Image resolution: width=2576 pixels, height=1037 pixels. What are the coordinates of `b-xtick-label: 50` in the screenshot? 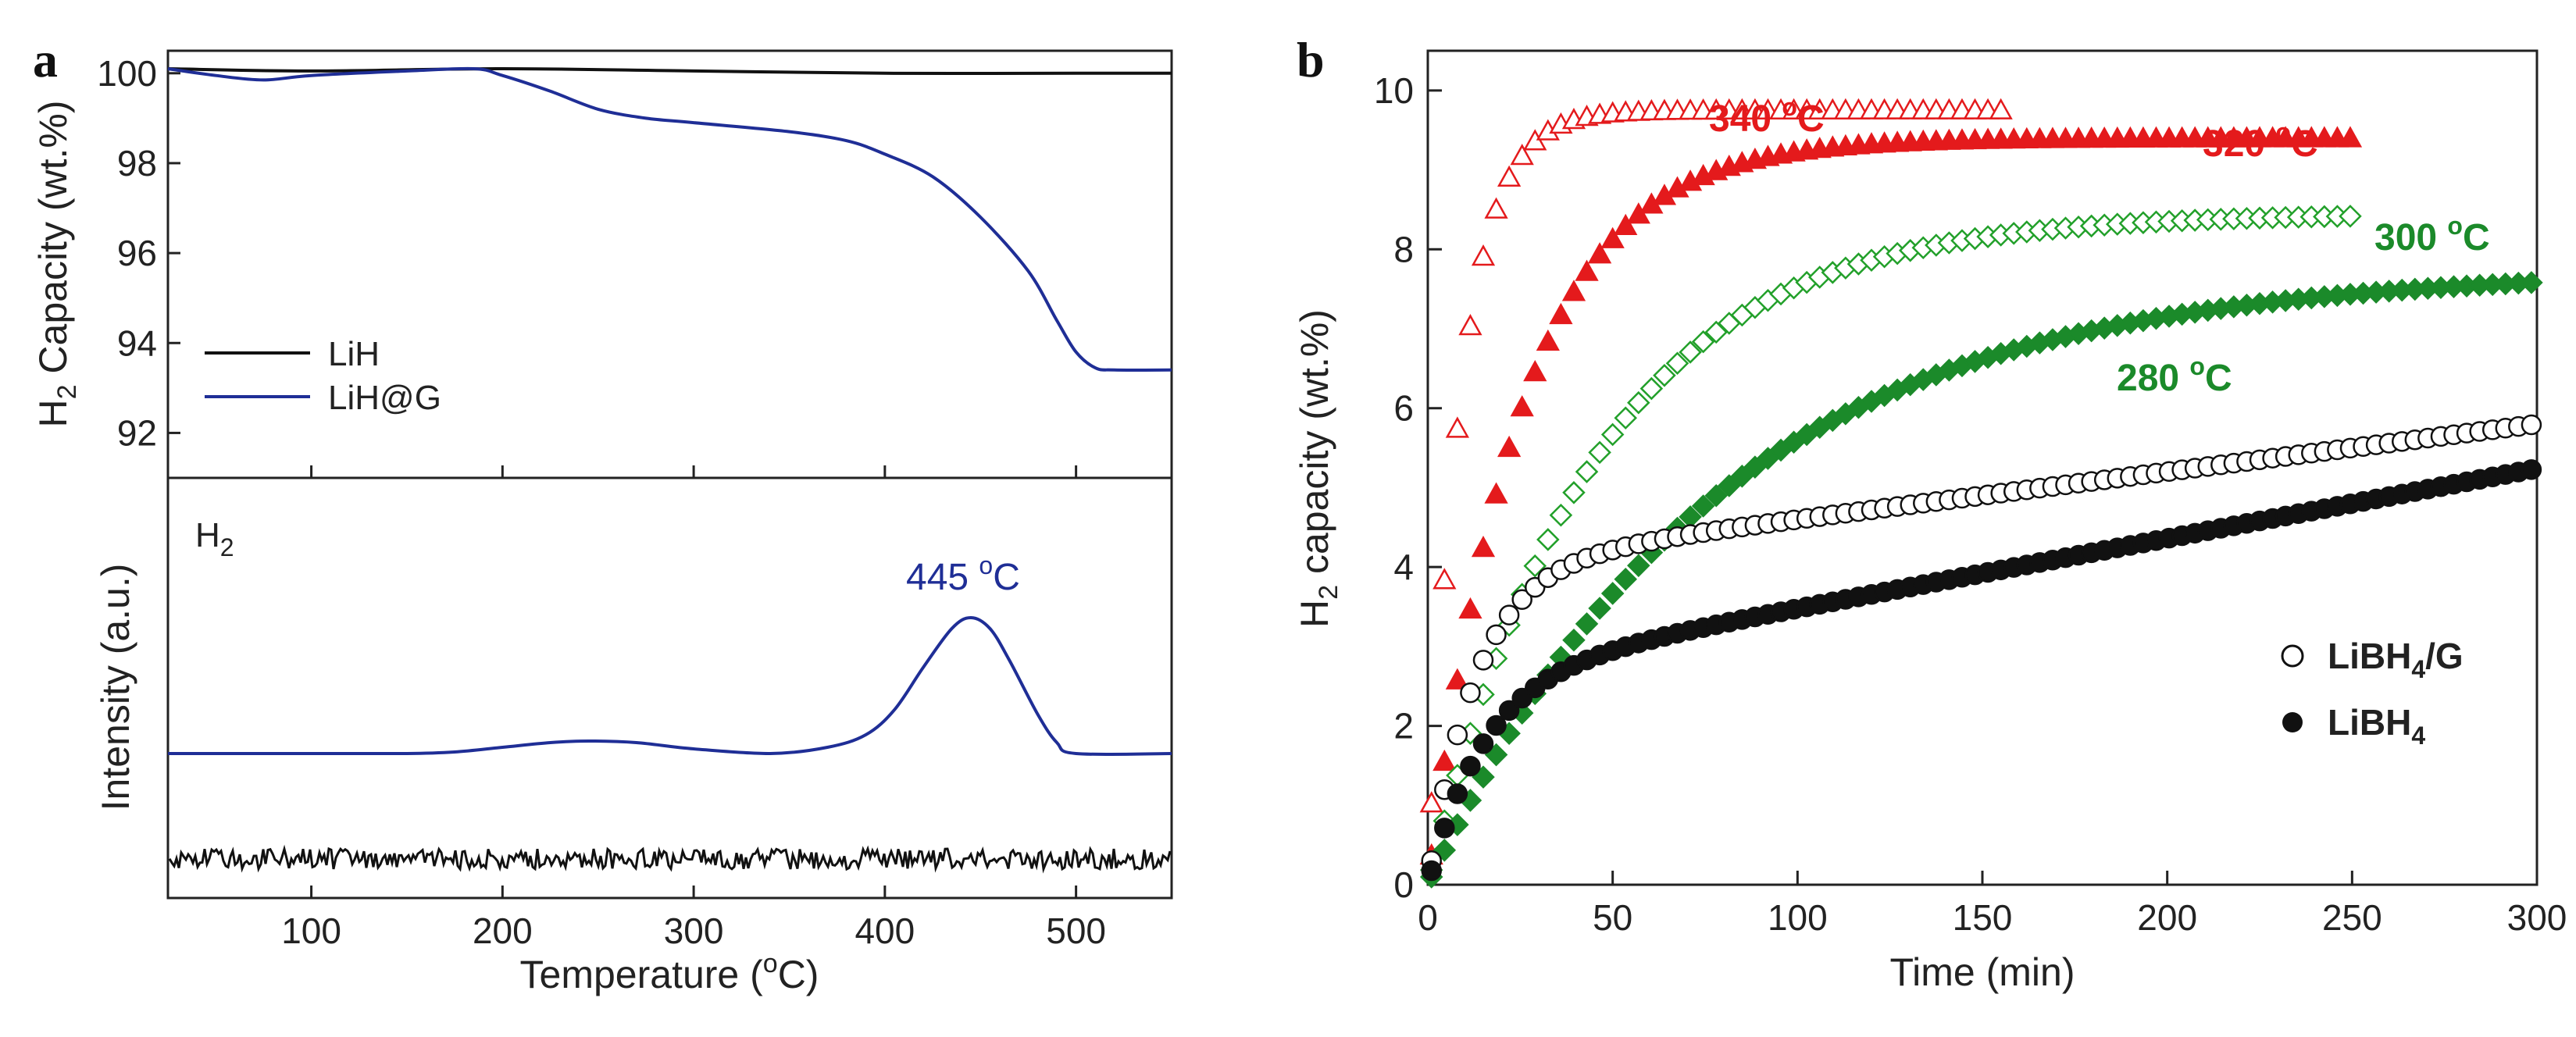 It's located at (1612, 917).